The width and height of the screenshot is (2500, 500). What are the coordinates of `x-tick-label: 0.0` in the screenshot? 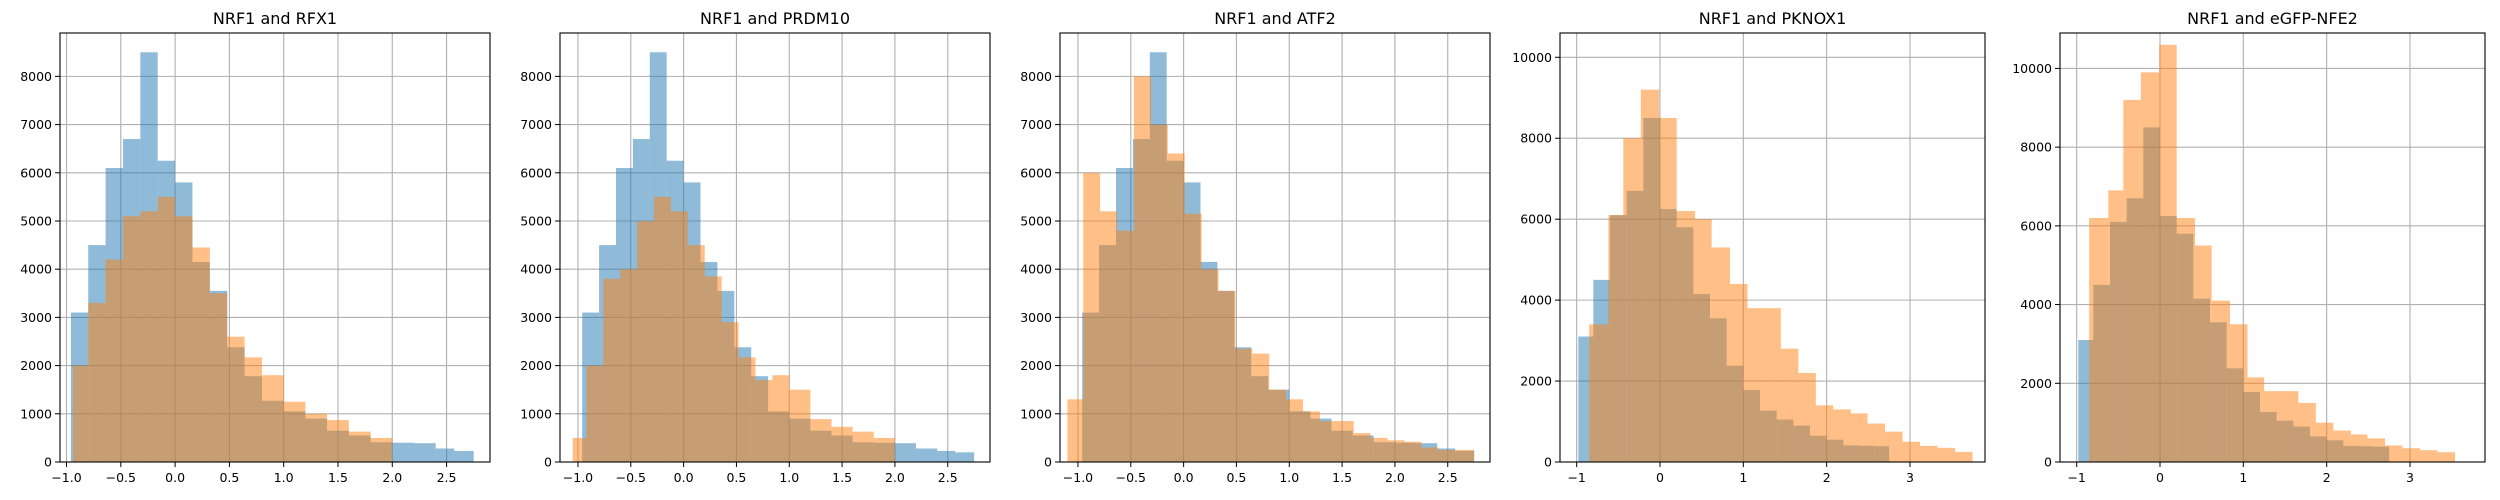 It's located at (1184, 477).